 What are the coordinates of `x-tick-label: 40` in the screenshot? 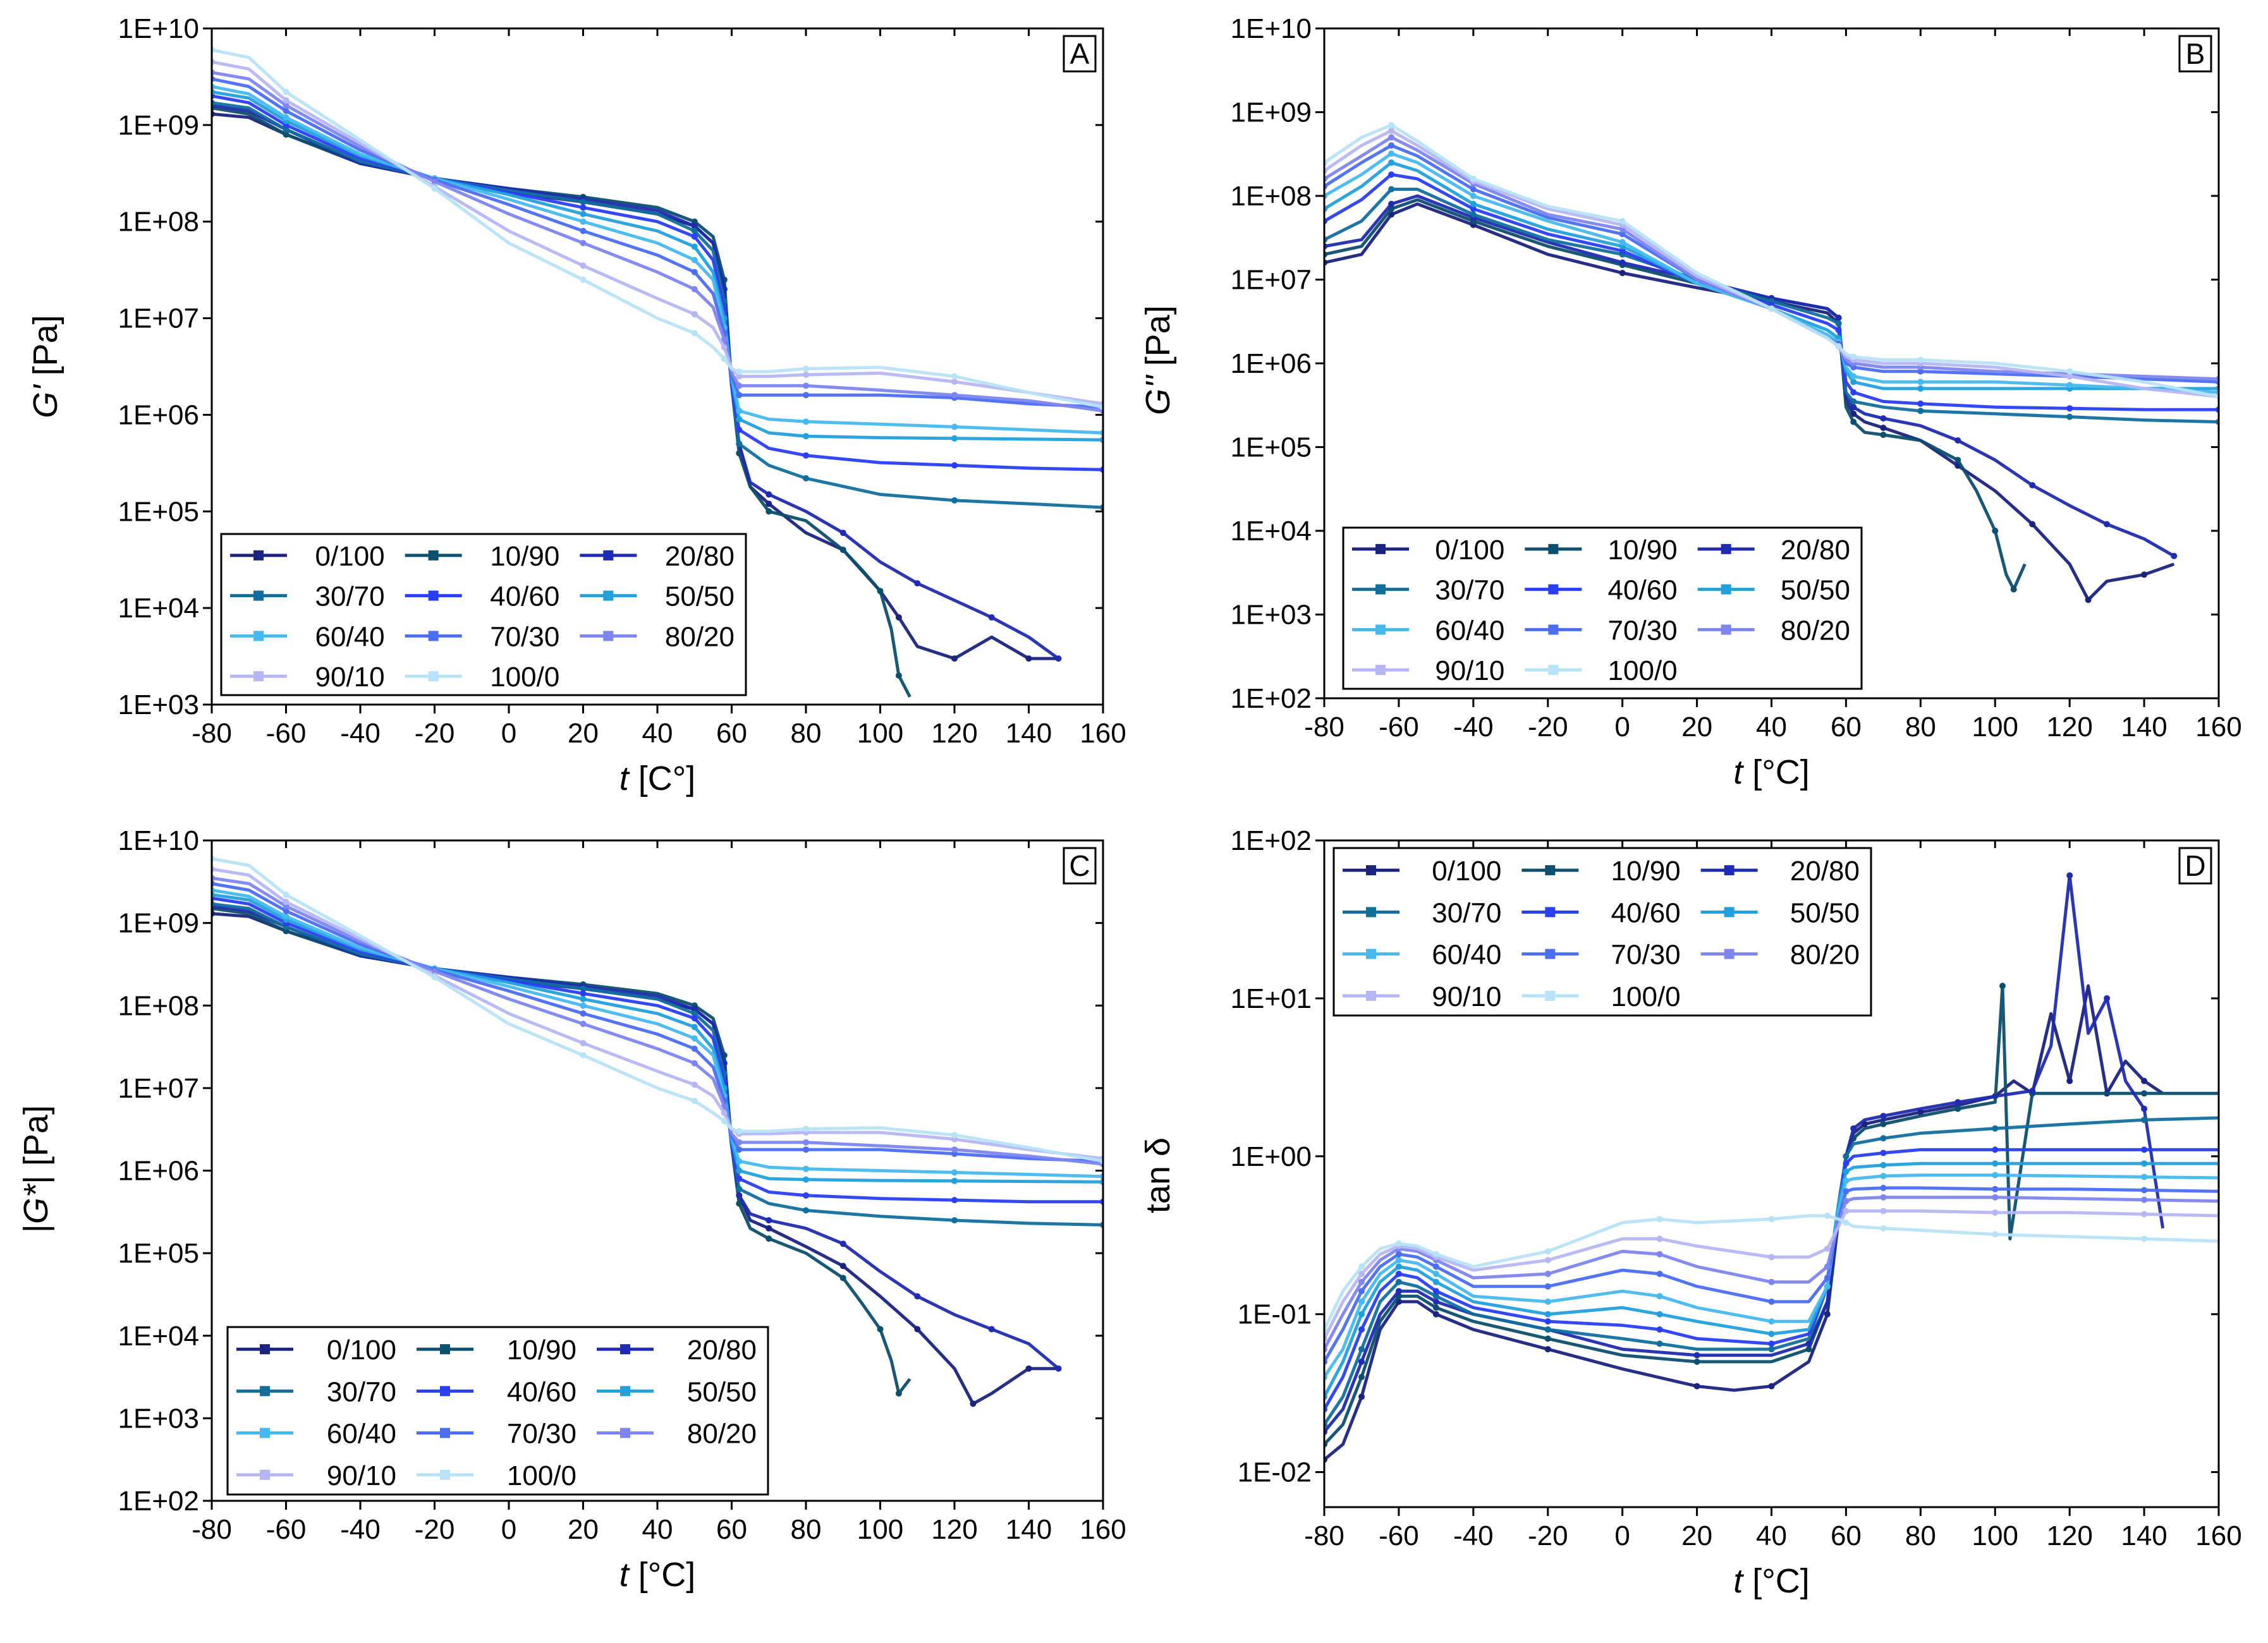 It's located at (1771, 727).